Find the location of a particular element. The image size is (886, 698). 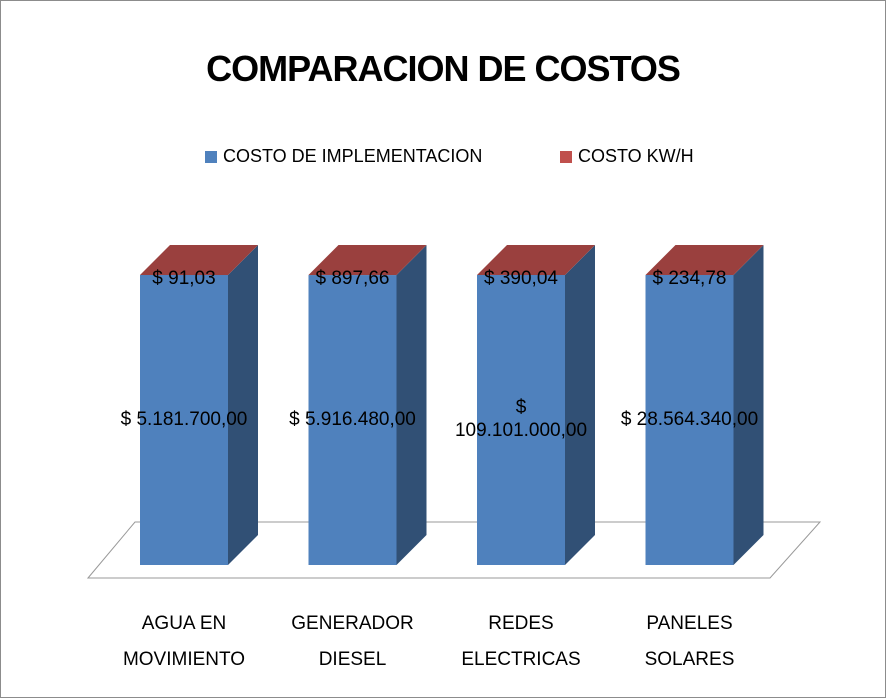

x-tick-label: PANELES SOLARES is located at coordinates (689, 641).